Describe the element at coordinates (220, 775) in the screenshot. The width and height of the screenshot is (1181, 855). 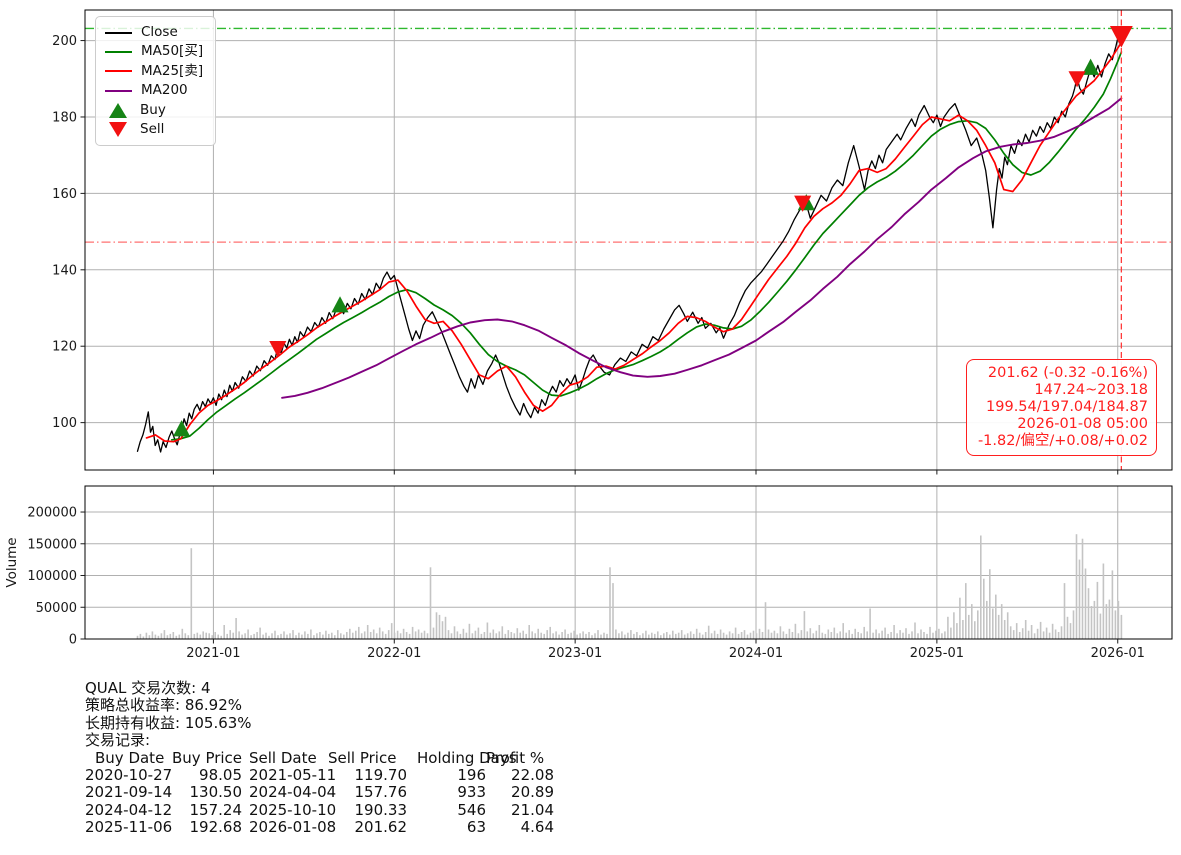
I see `trade-buy-price: 98.05` at that location.